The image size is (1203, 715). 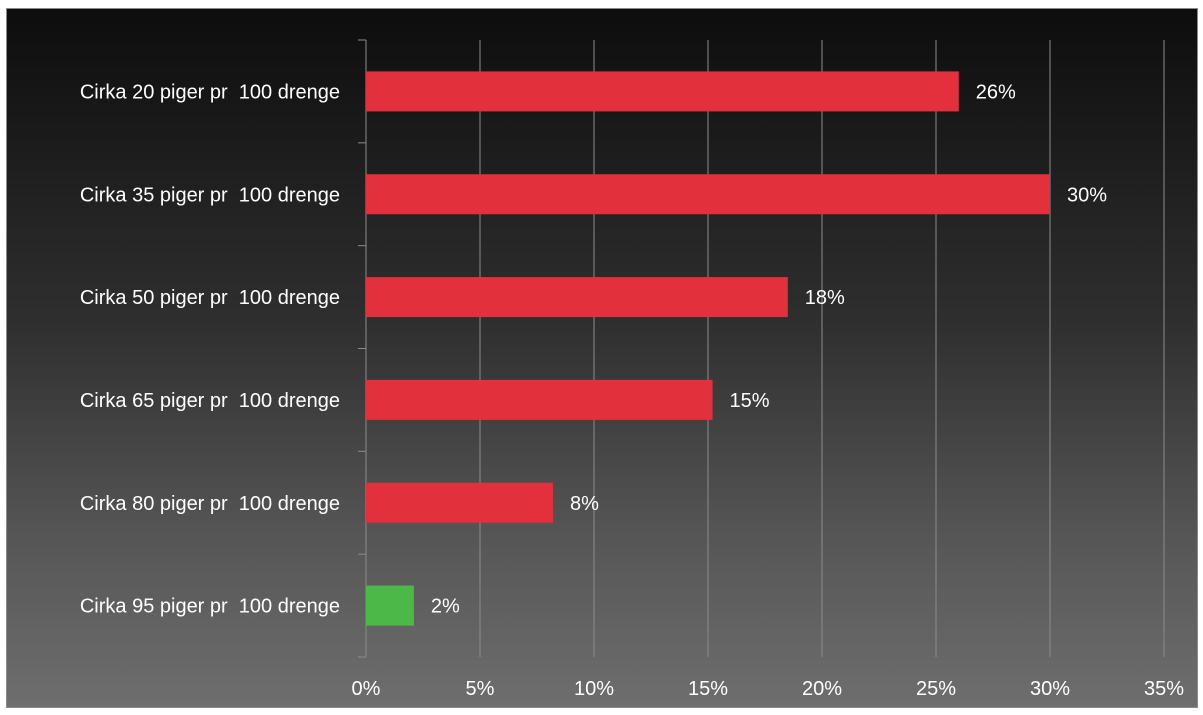 What do you see at coordinates (768, 689) in the screenshot?
I see `x-tick-labels: 0% 5% 10% 15% 20% 25% 30% 35%` at bounding box center [768, 689].